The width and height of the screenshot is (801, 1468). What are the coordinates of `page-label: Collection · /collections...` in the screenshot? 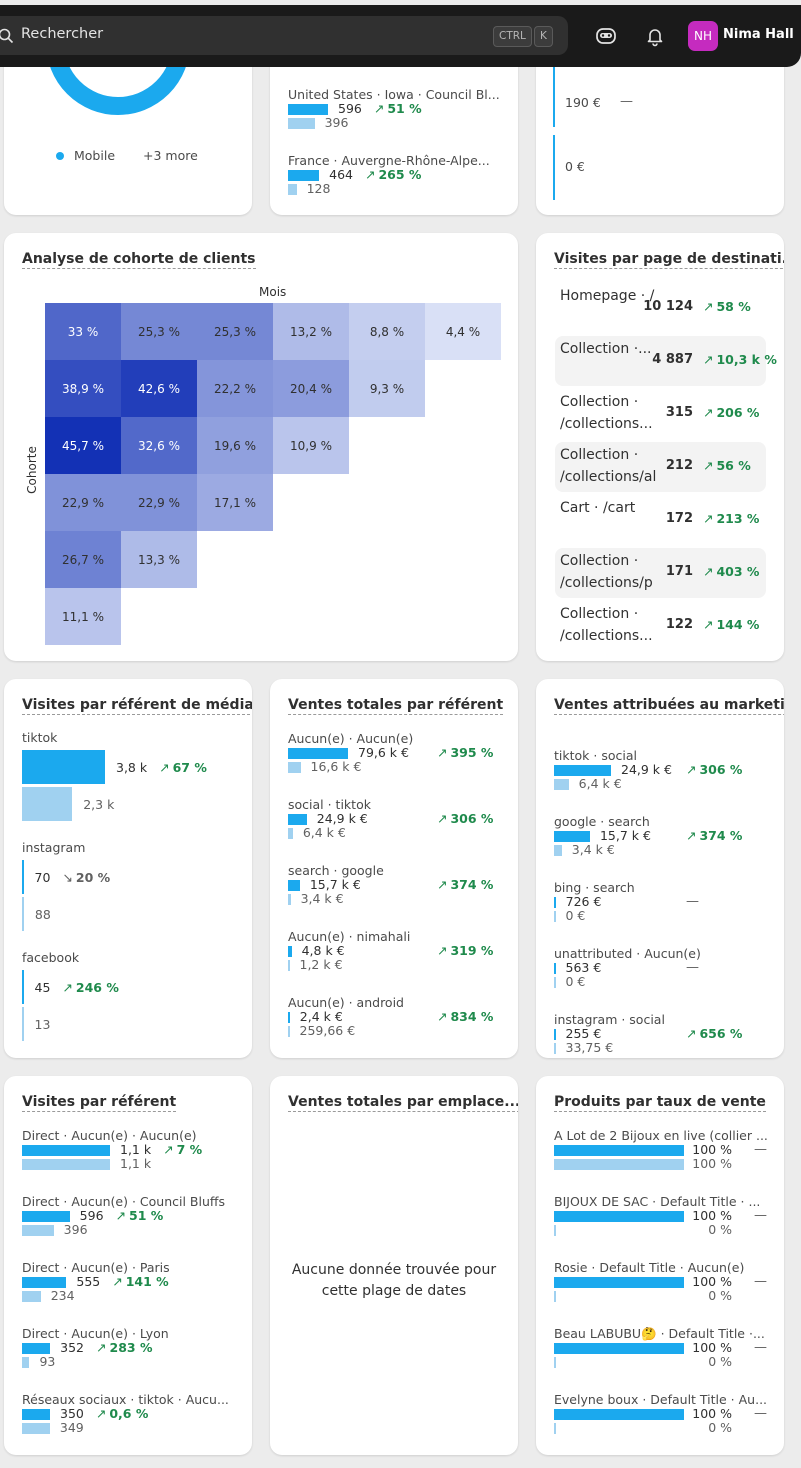 It's located at (606, 625).